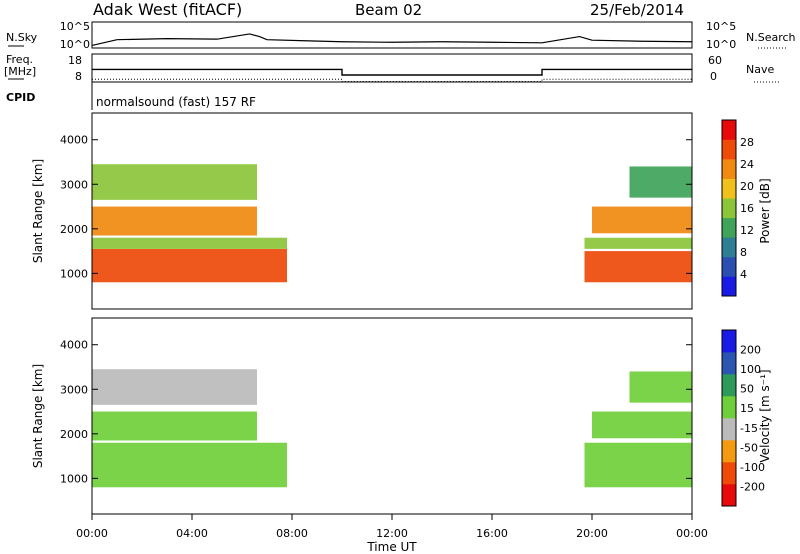 The width and height of the screenshot is (800, 554). What do you see at coordinates (765, 415) in the screenshot?
I see `velocity-colorbar-label: Velocity [m s⁻¹]` at bounding box center [765, 415].